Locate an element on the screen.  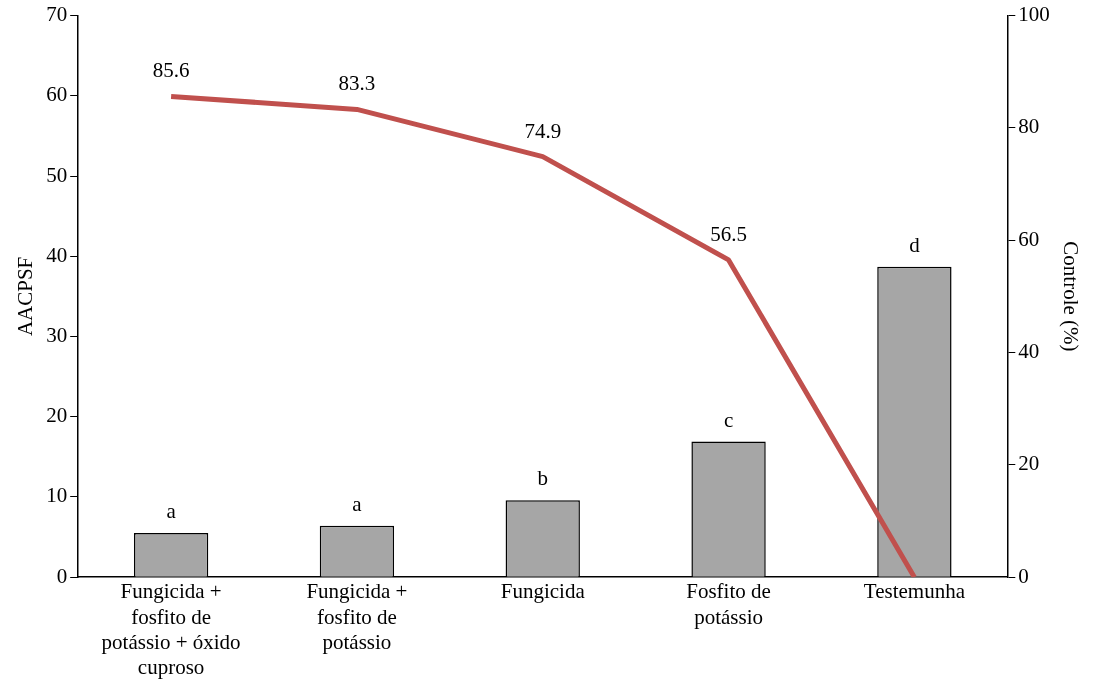
y2-axis-title: Controle (%) is located at coordinates (1070, 296).